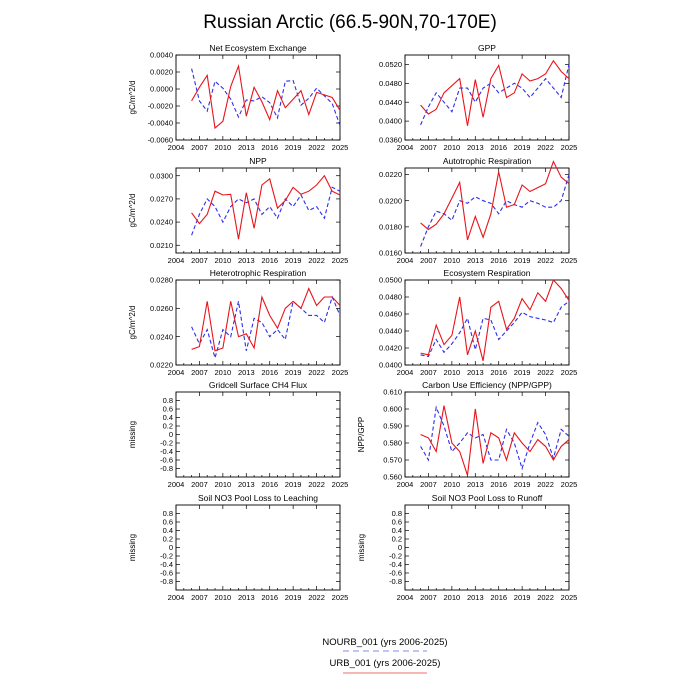  What do you see at coordinates (487, 385) in the screenshot?
I see `panel-title: Carbon Use Efficiency (NPP/GPP)` at bounding box center [487, 385].